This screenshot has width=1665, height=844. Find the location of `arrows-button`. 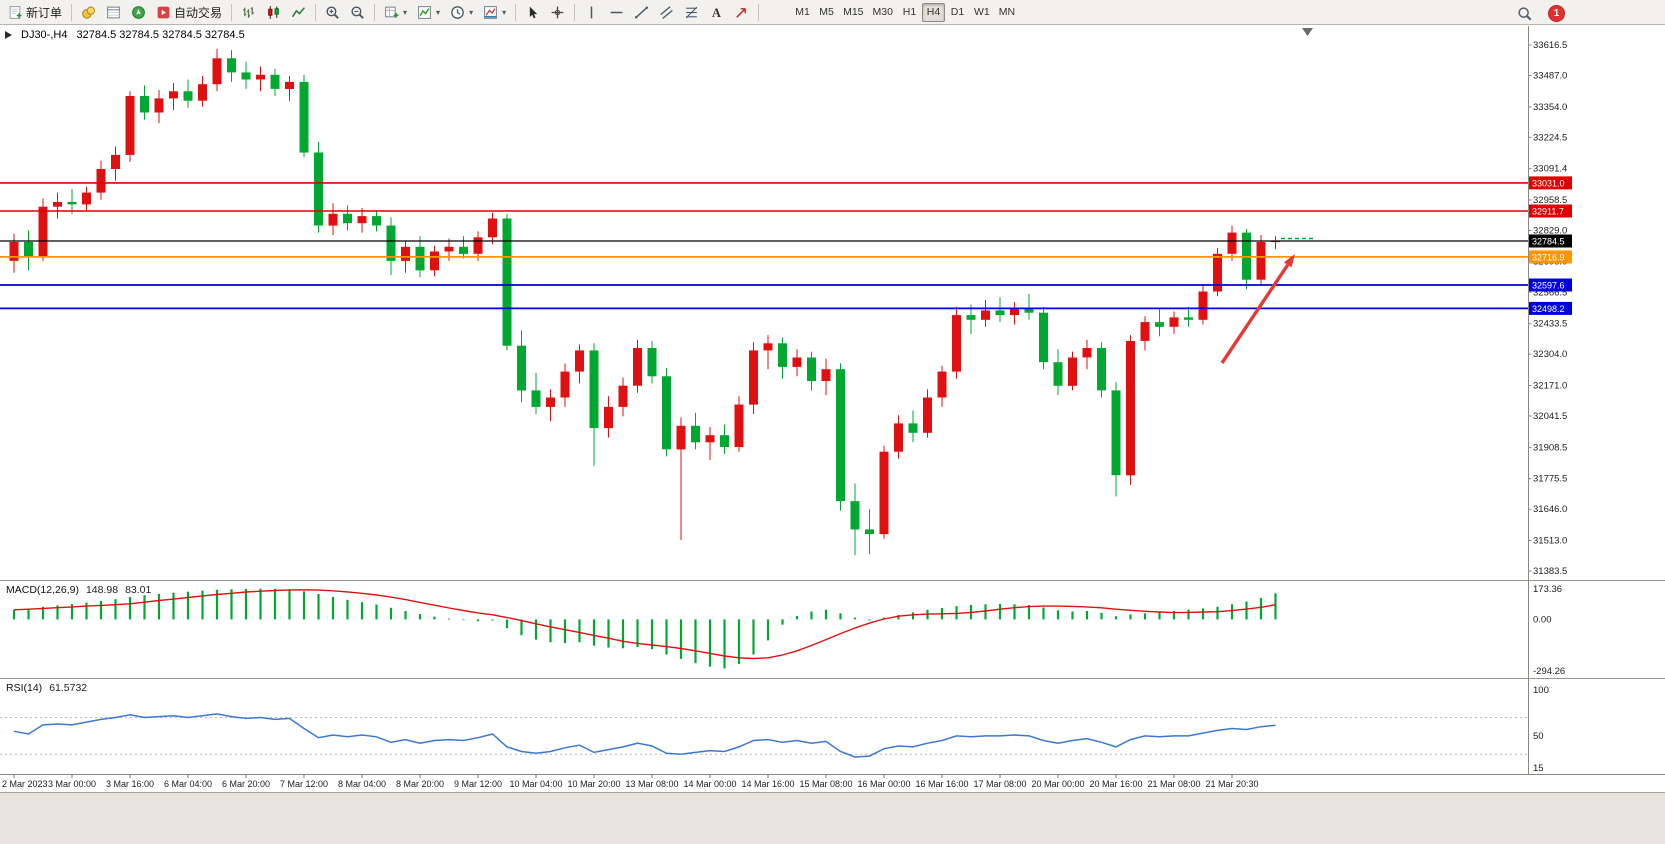

arrows-button is located at coordinates (741, 12).